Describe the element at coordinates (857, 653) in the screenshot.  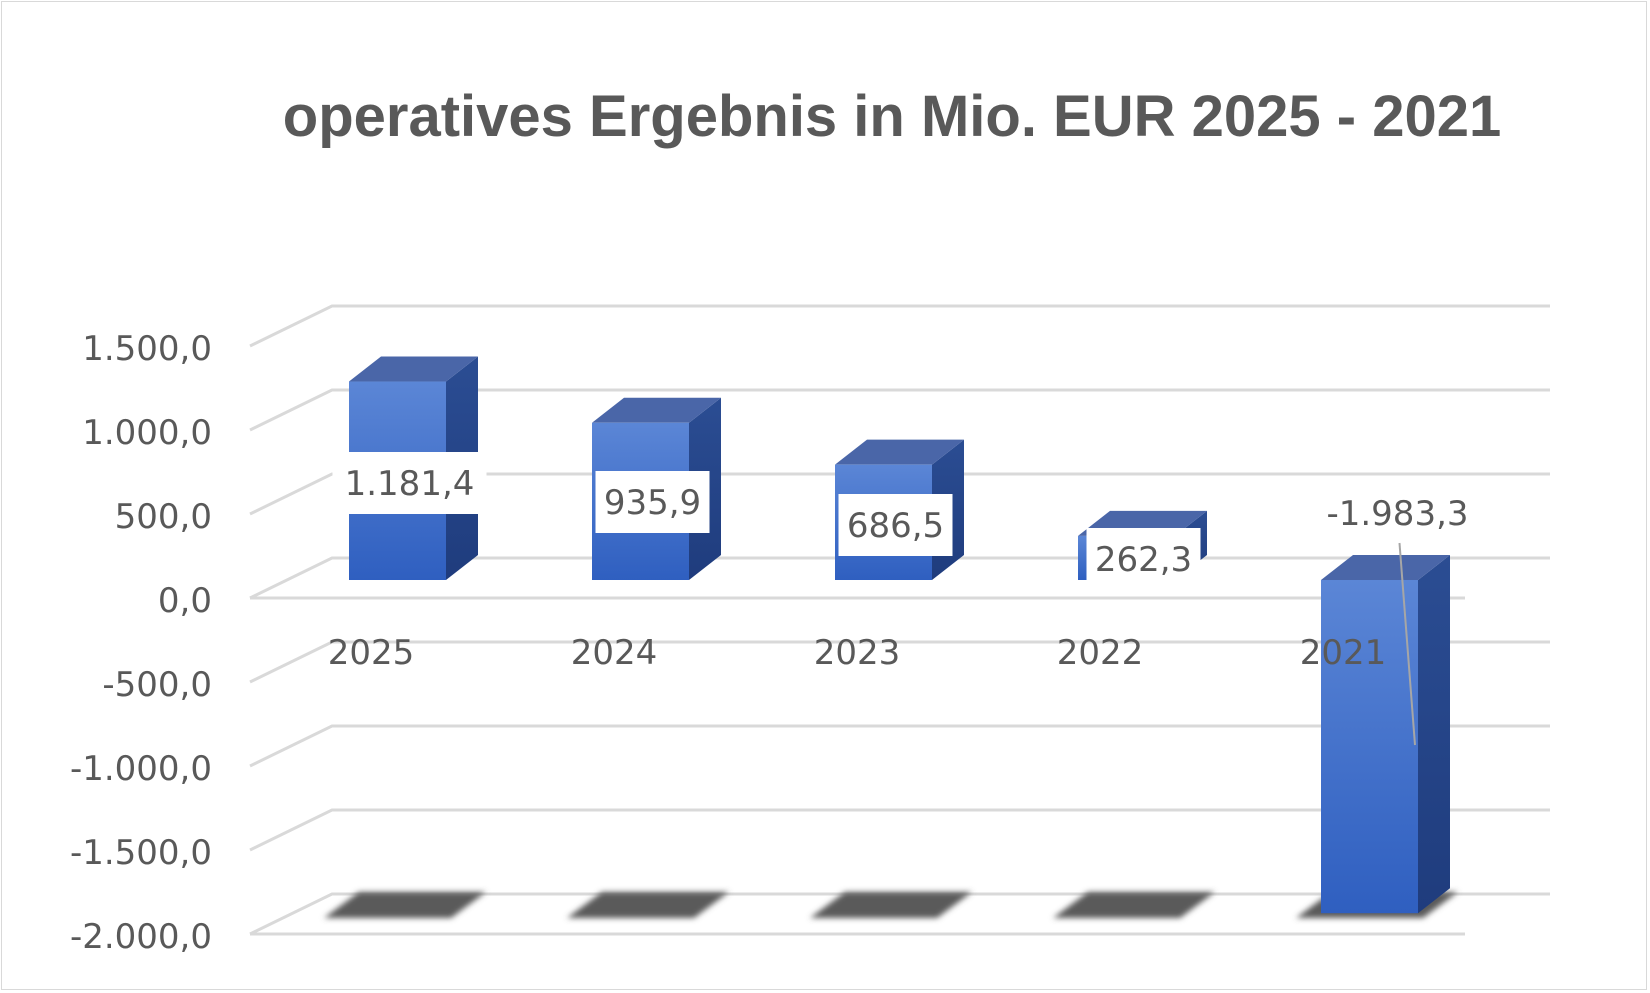
I see `x-tick-label: 2023` at that location.